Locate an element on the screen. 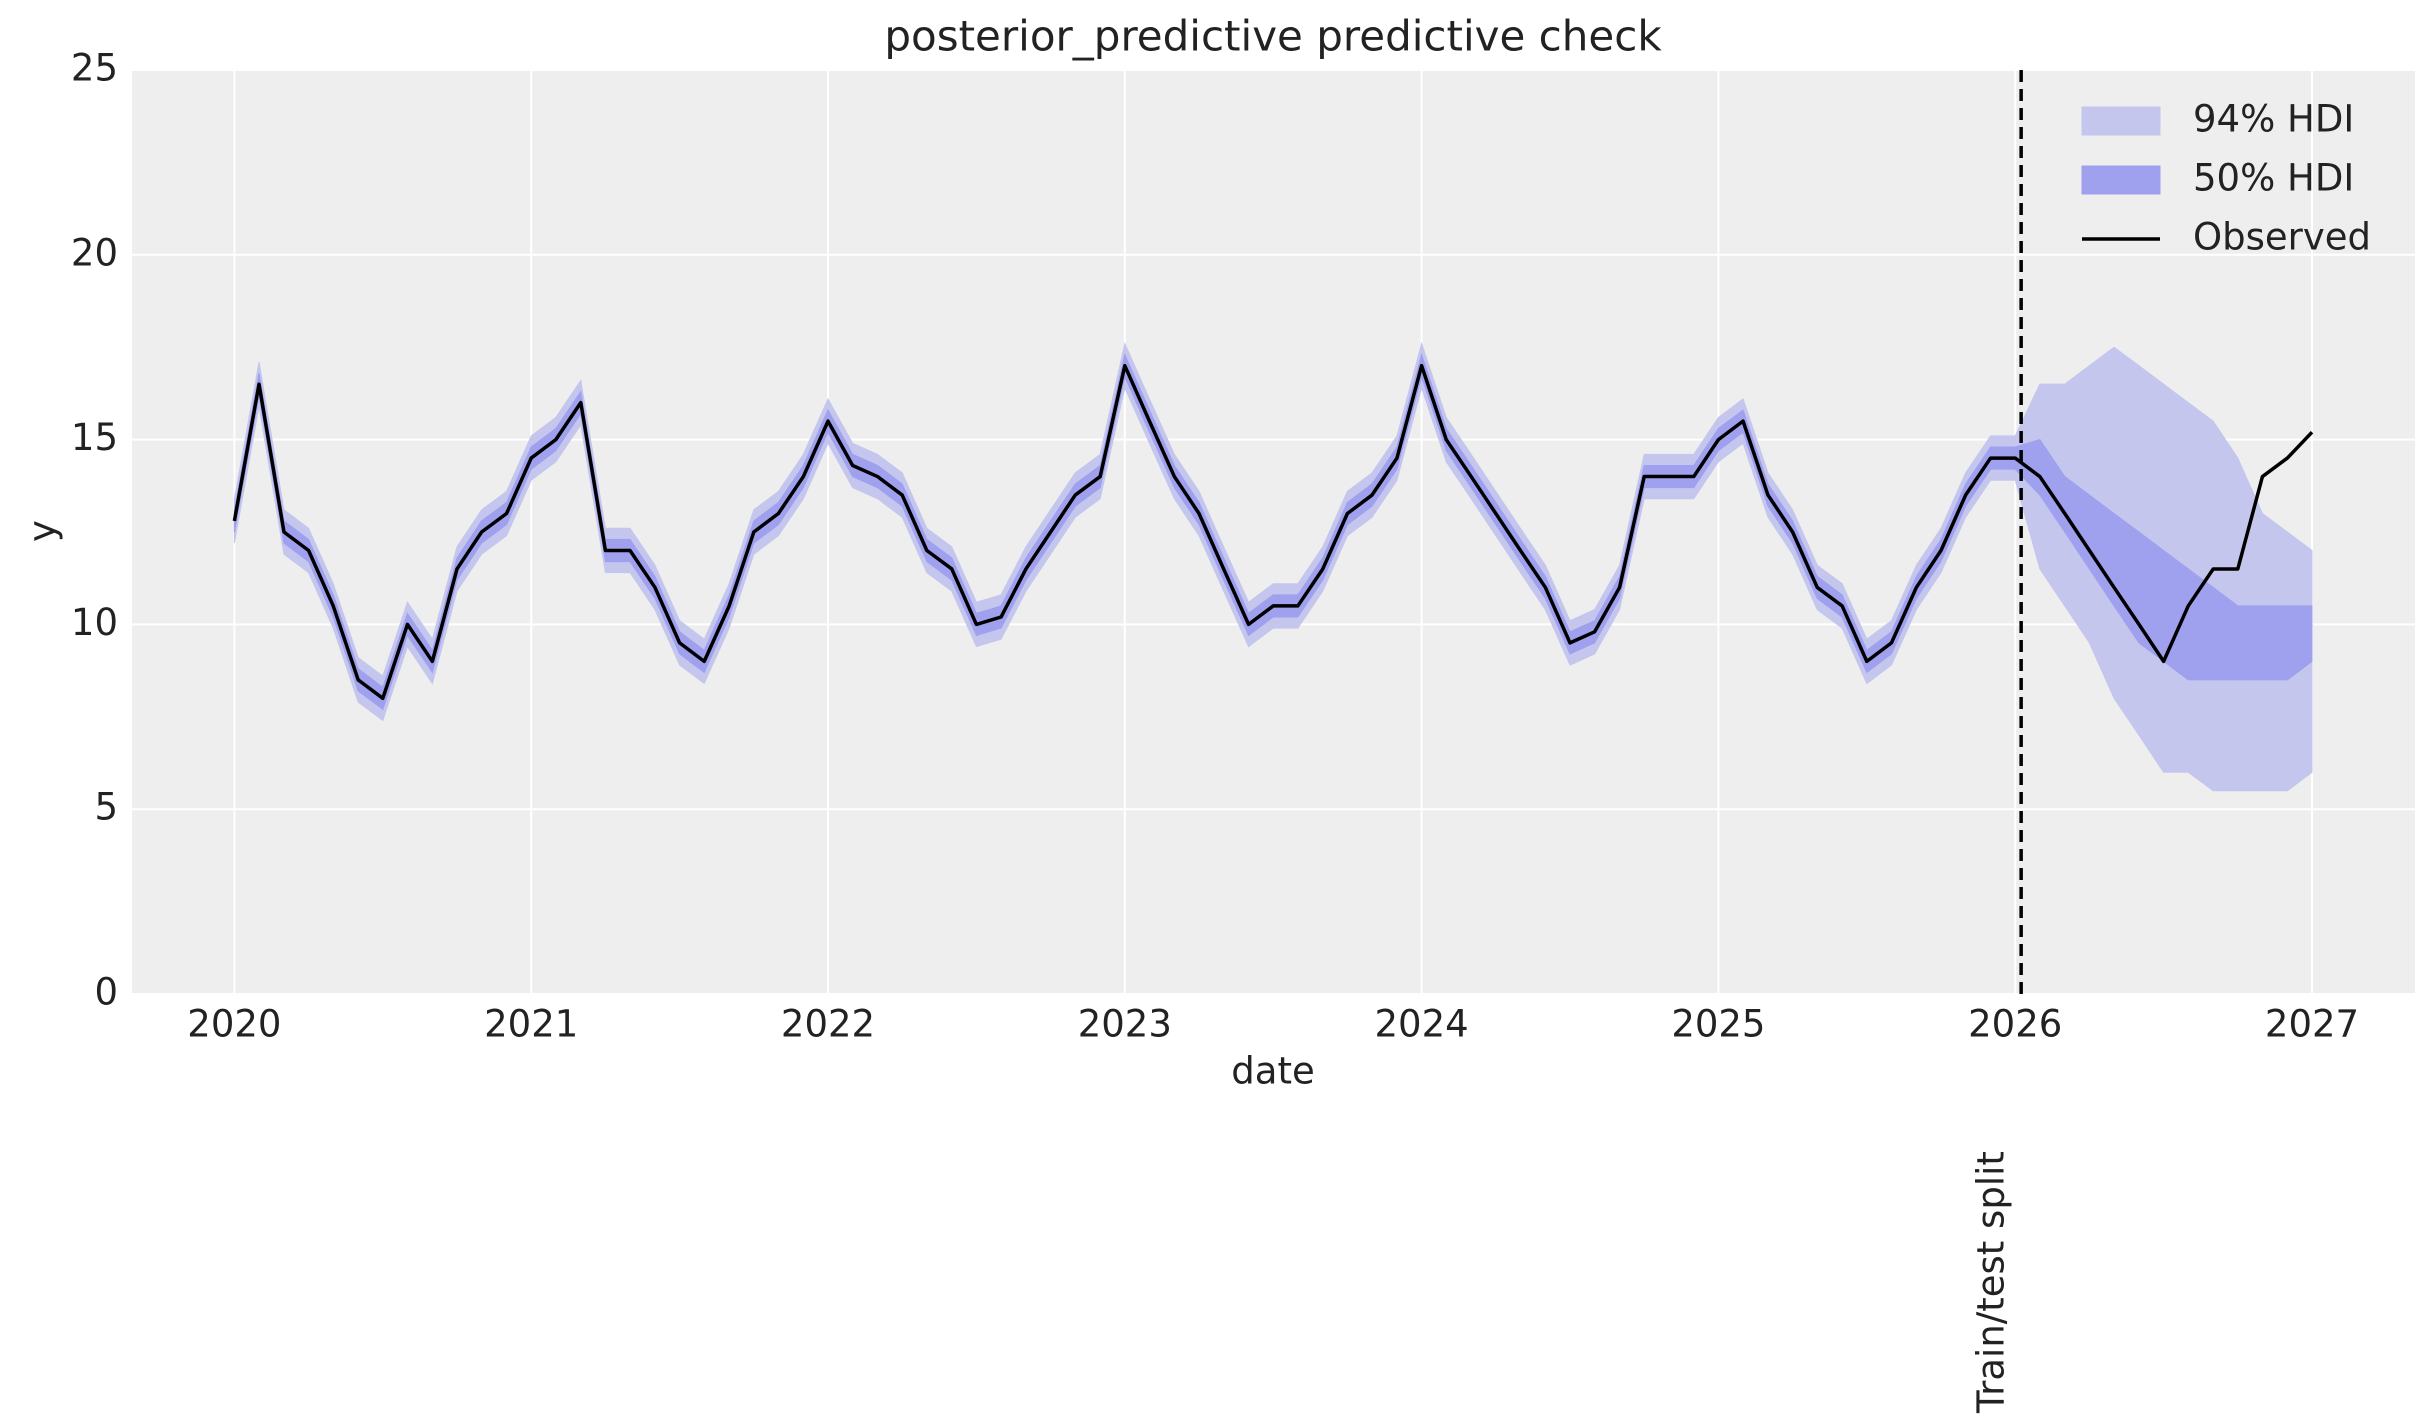 This screenshot has width=2423, height=1424. y-tick-label: 0 is located at coordinates (106, 992).